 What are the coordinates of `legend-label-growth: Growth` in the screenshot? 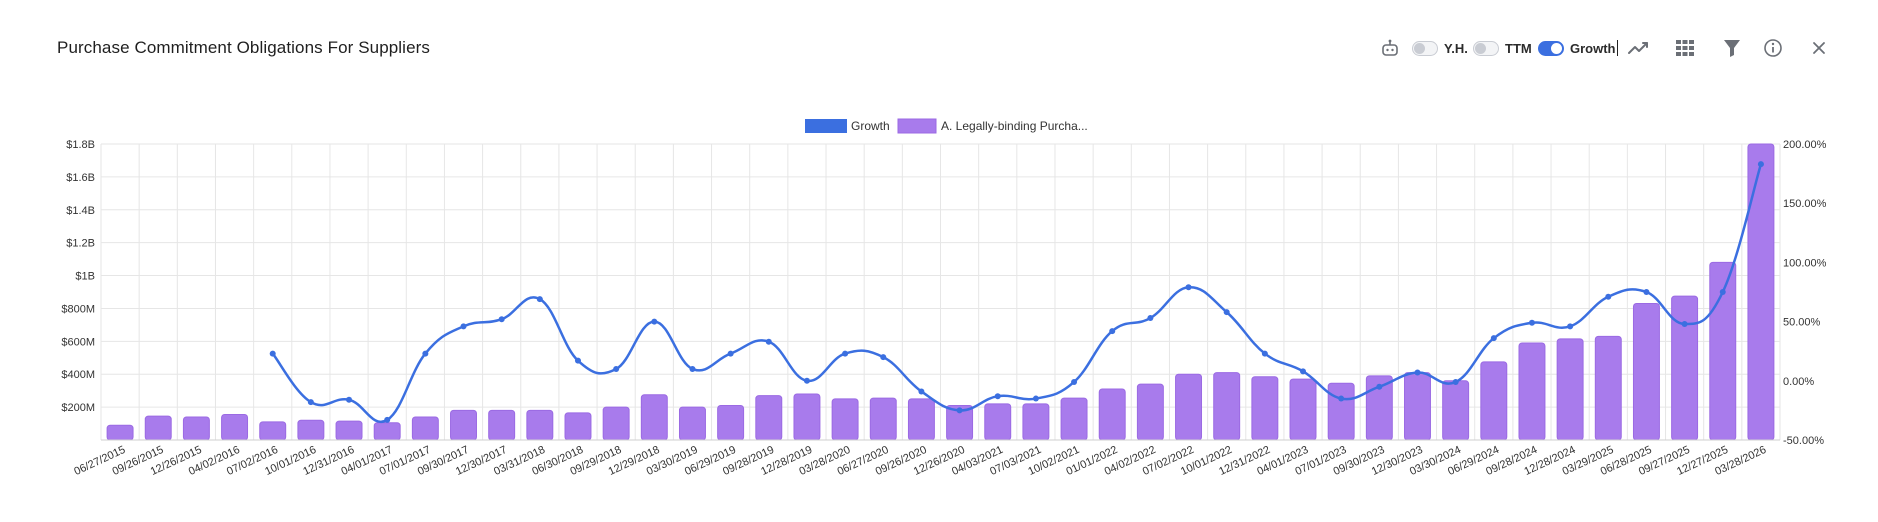 It's located at (870, 126).